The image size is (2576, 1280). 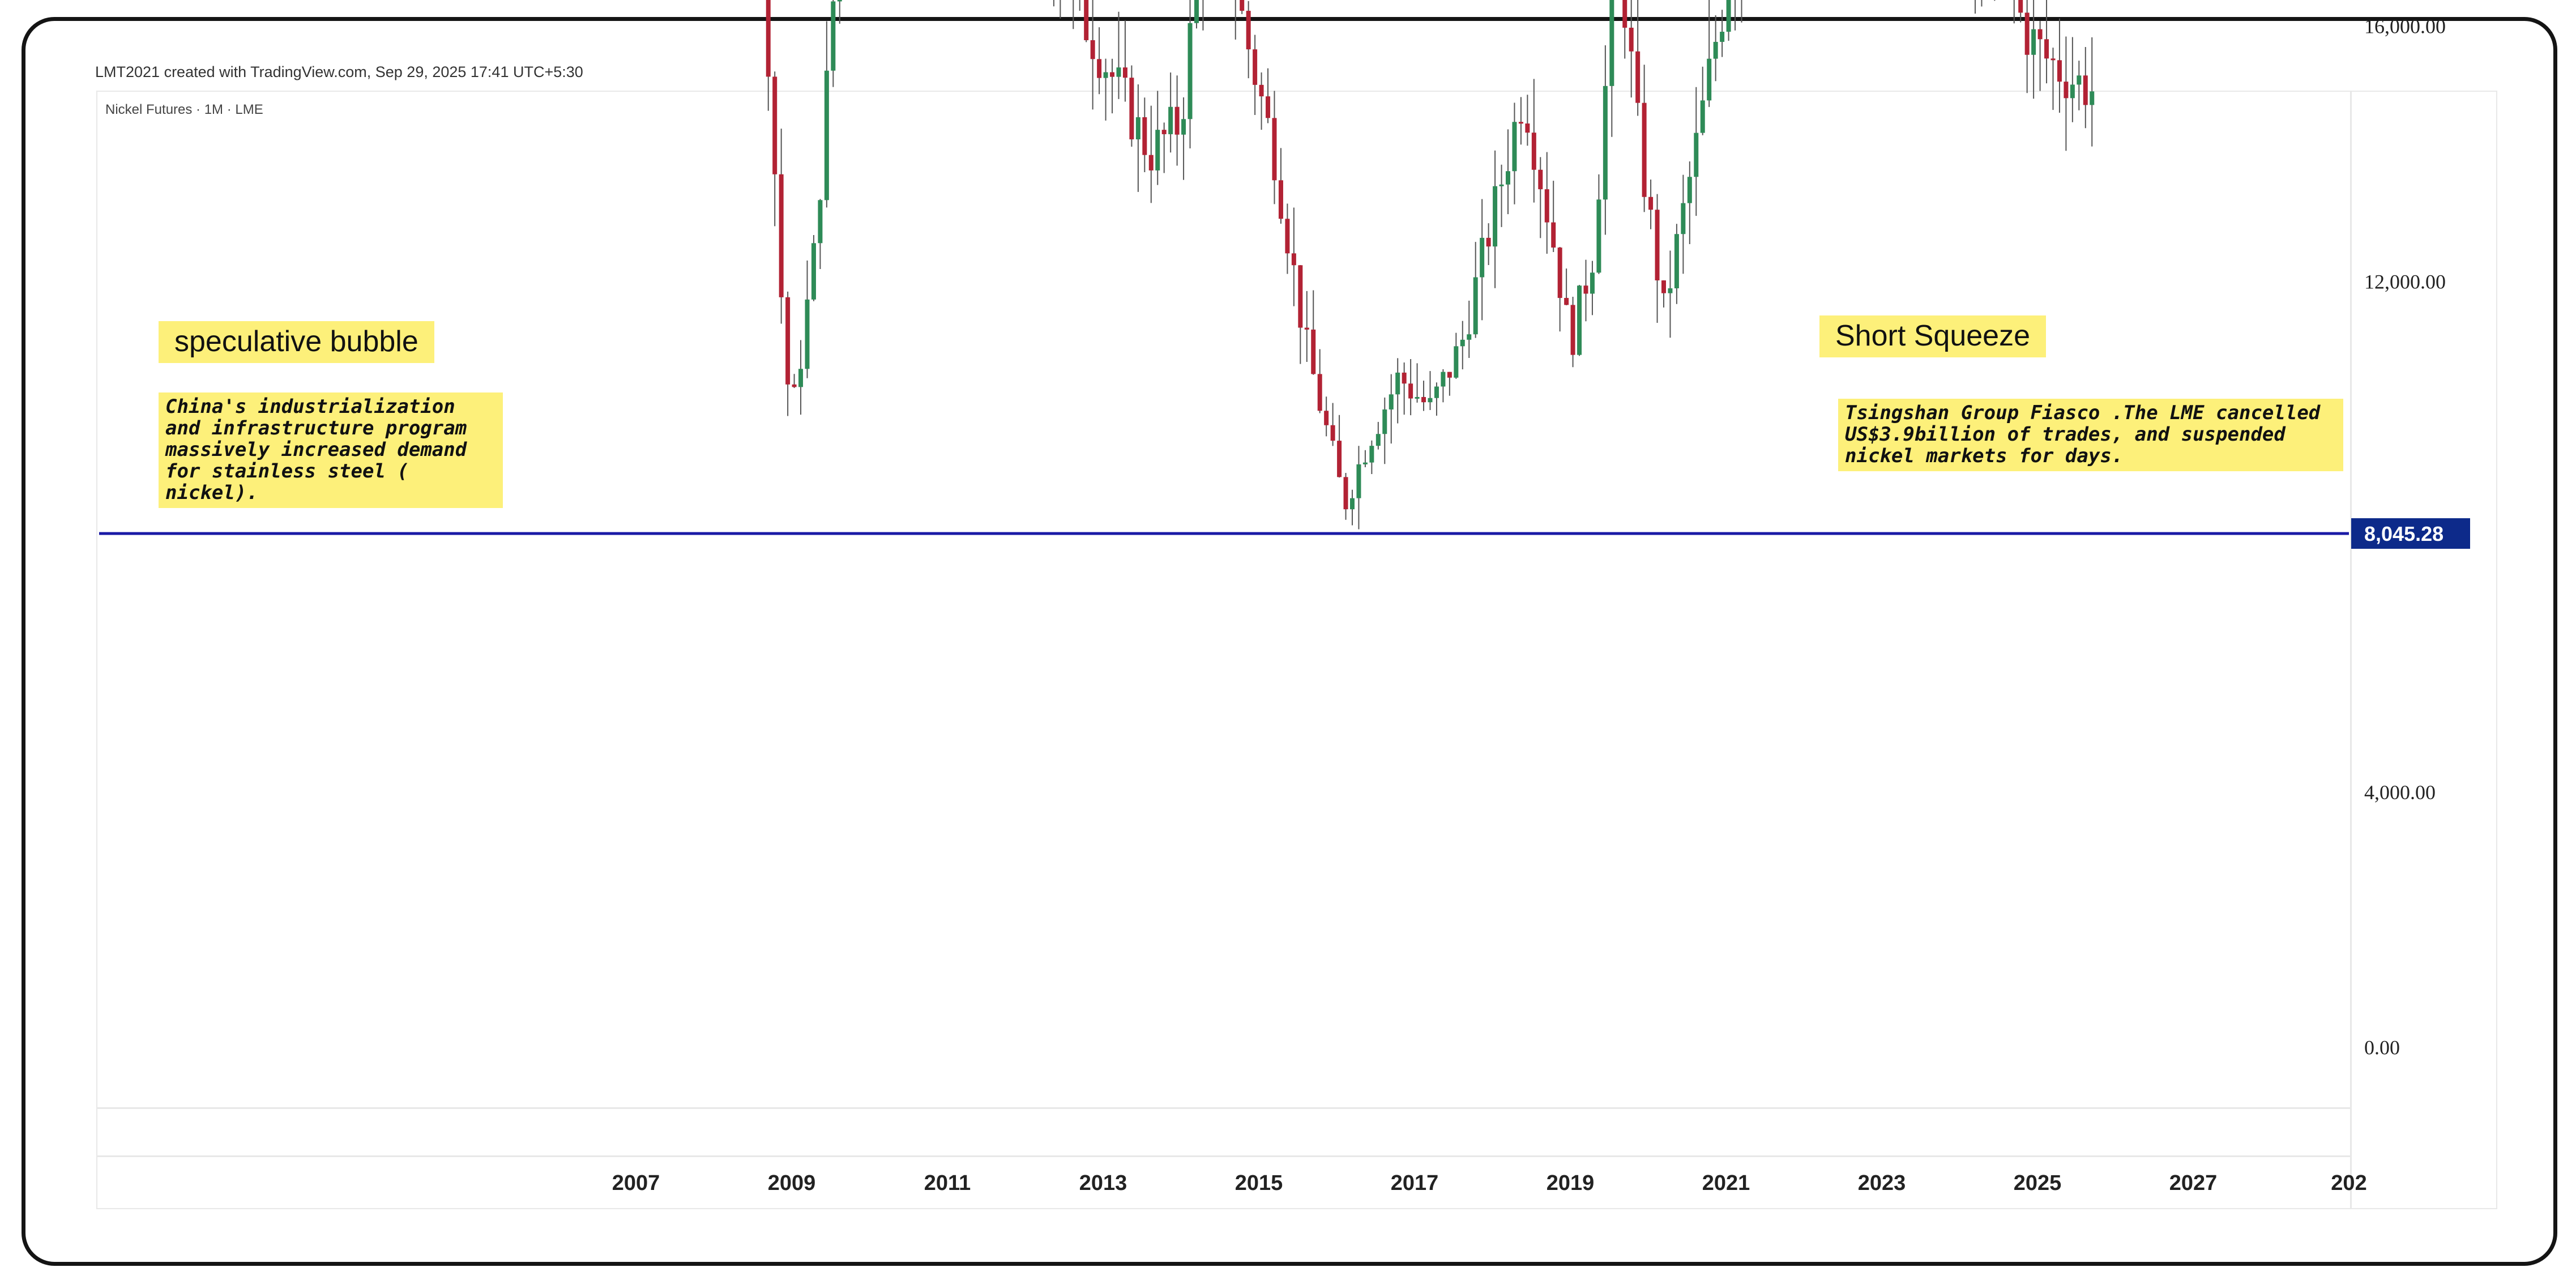 What do you see at coordinates (1571, 1183) in the screenshot?
I see `x-tick-label: 2019` at bounding box center [1571, 1183].